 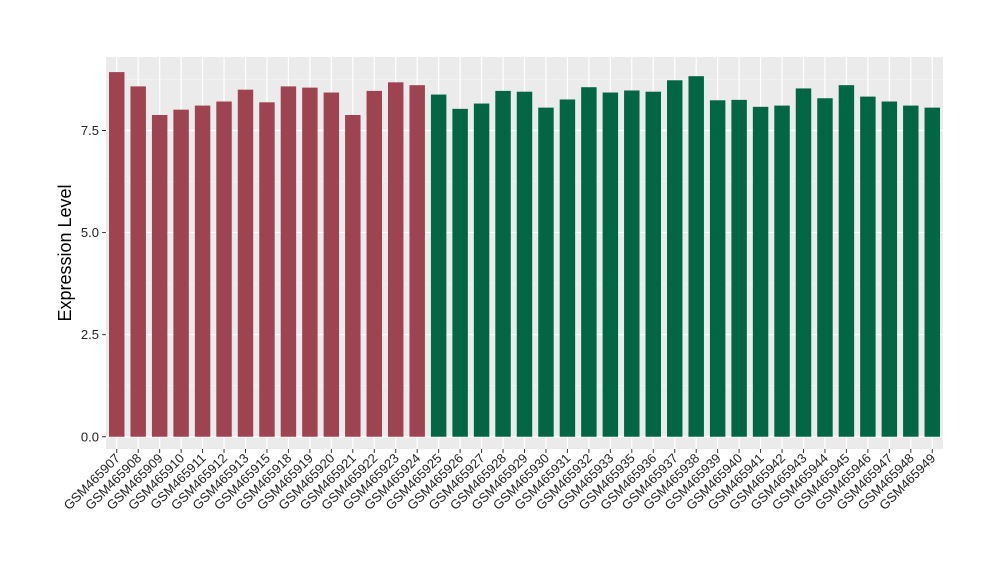 I want to click on bar-GSM465921, so click(x=353, y=275).